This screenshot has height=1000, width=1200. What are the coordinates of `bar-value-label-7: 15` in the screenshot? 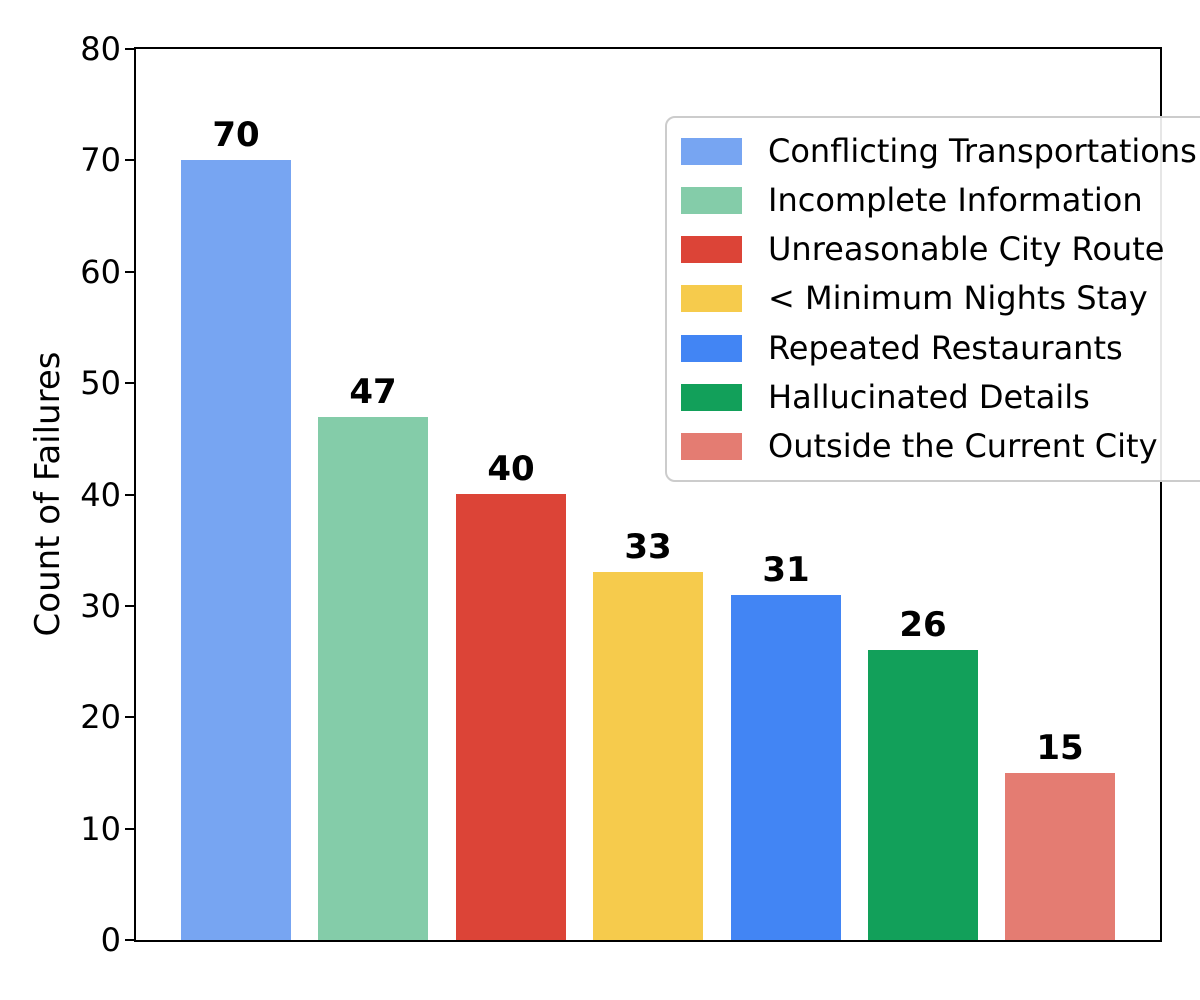 It's located at (1060, 748).